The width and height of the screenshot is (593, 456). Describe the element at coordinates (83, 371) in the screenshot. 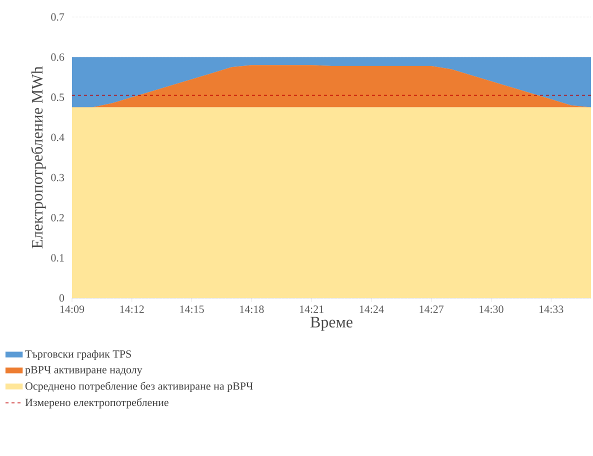

I see `legend-label: рВРЧ активиране надолу` at that location.